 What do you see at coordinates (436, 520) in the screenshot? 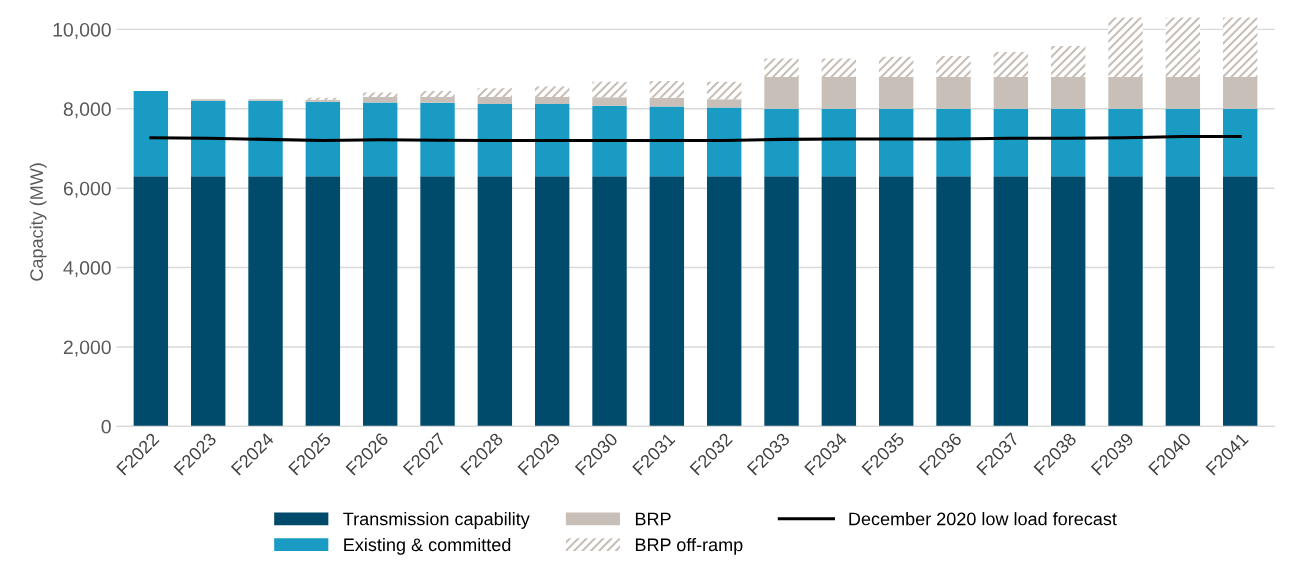
I see `legend-label: Transmission capability` at bounding box center [436, 520].